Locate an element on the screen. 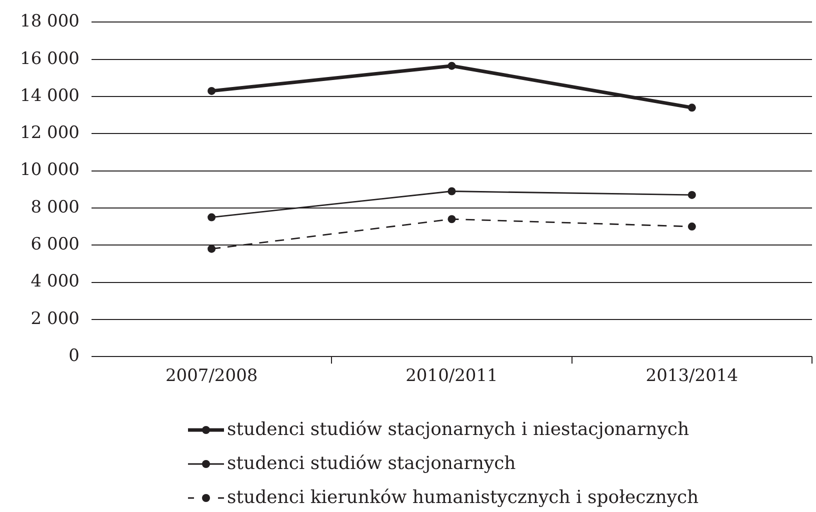  y-tick-label: 12 000 is located at coordinates (50, 133).